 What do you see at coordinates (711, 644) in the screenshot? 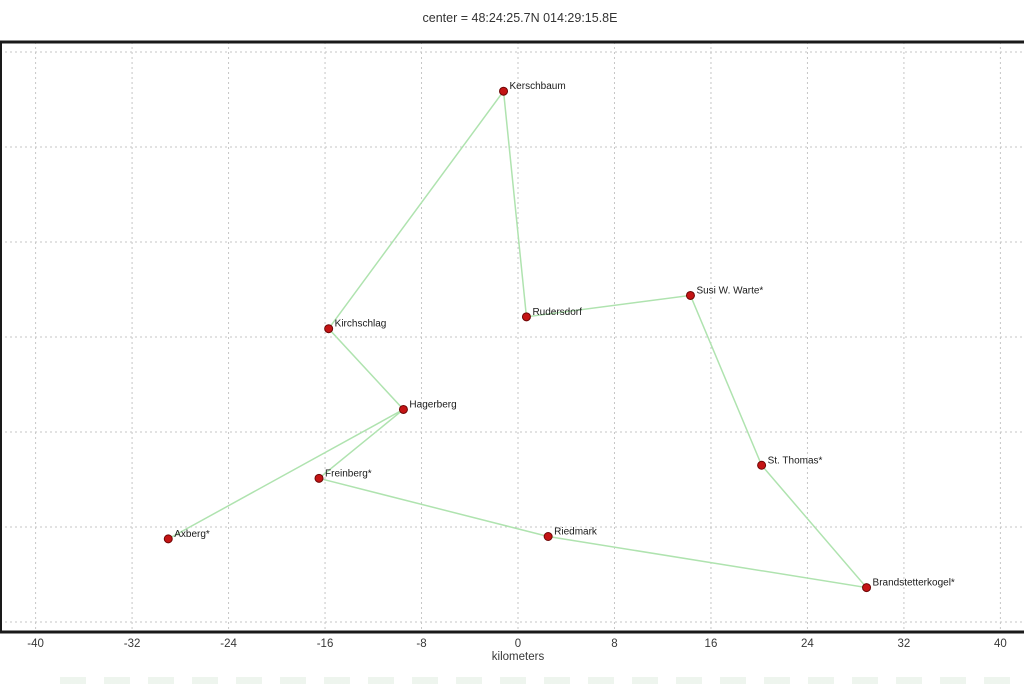
I see `x-tick-label: 16` at bounding box center [711, 644].